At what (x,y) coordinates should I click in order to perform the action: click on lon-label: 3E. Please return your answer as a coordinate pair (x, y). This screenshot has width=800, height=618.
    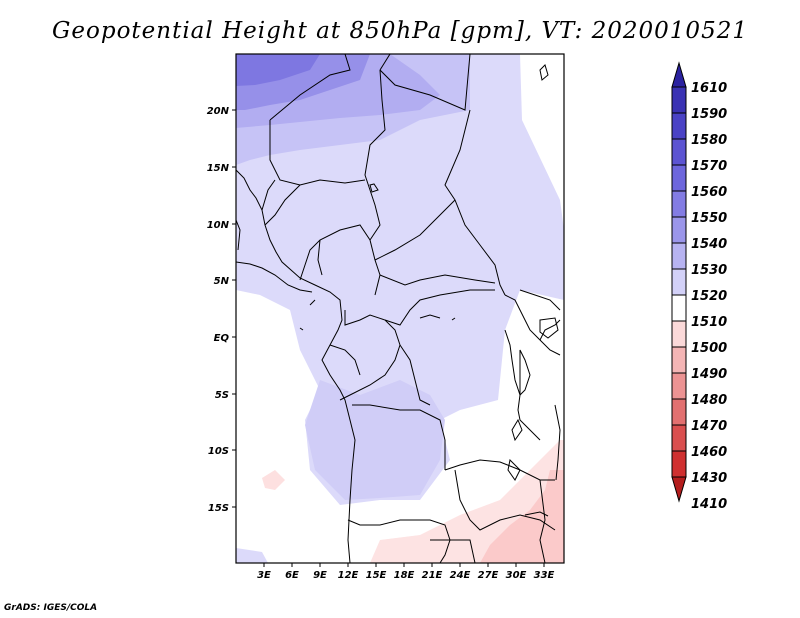
    Looking at the image, I should click on (264, 575).